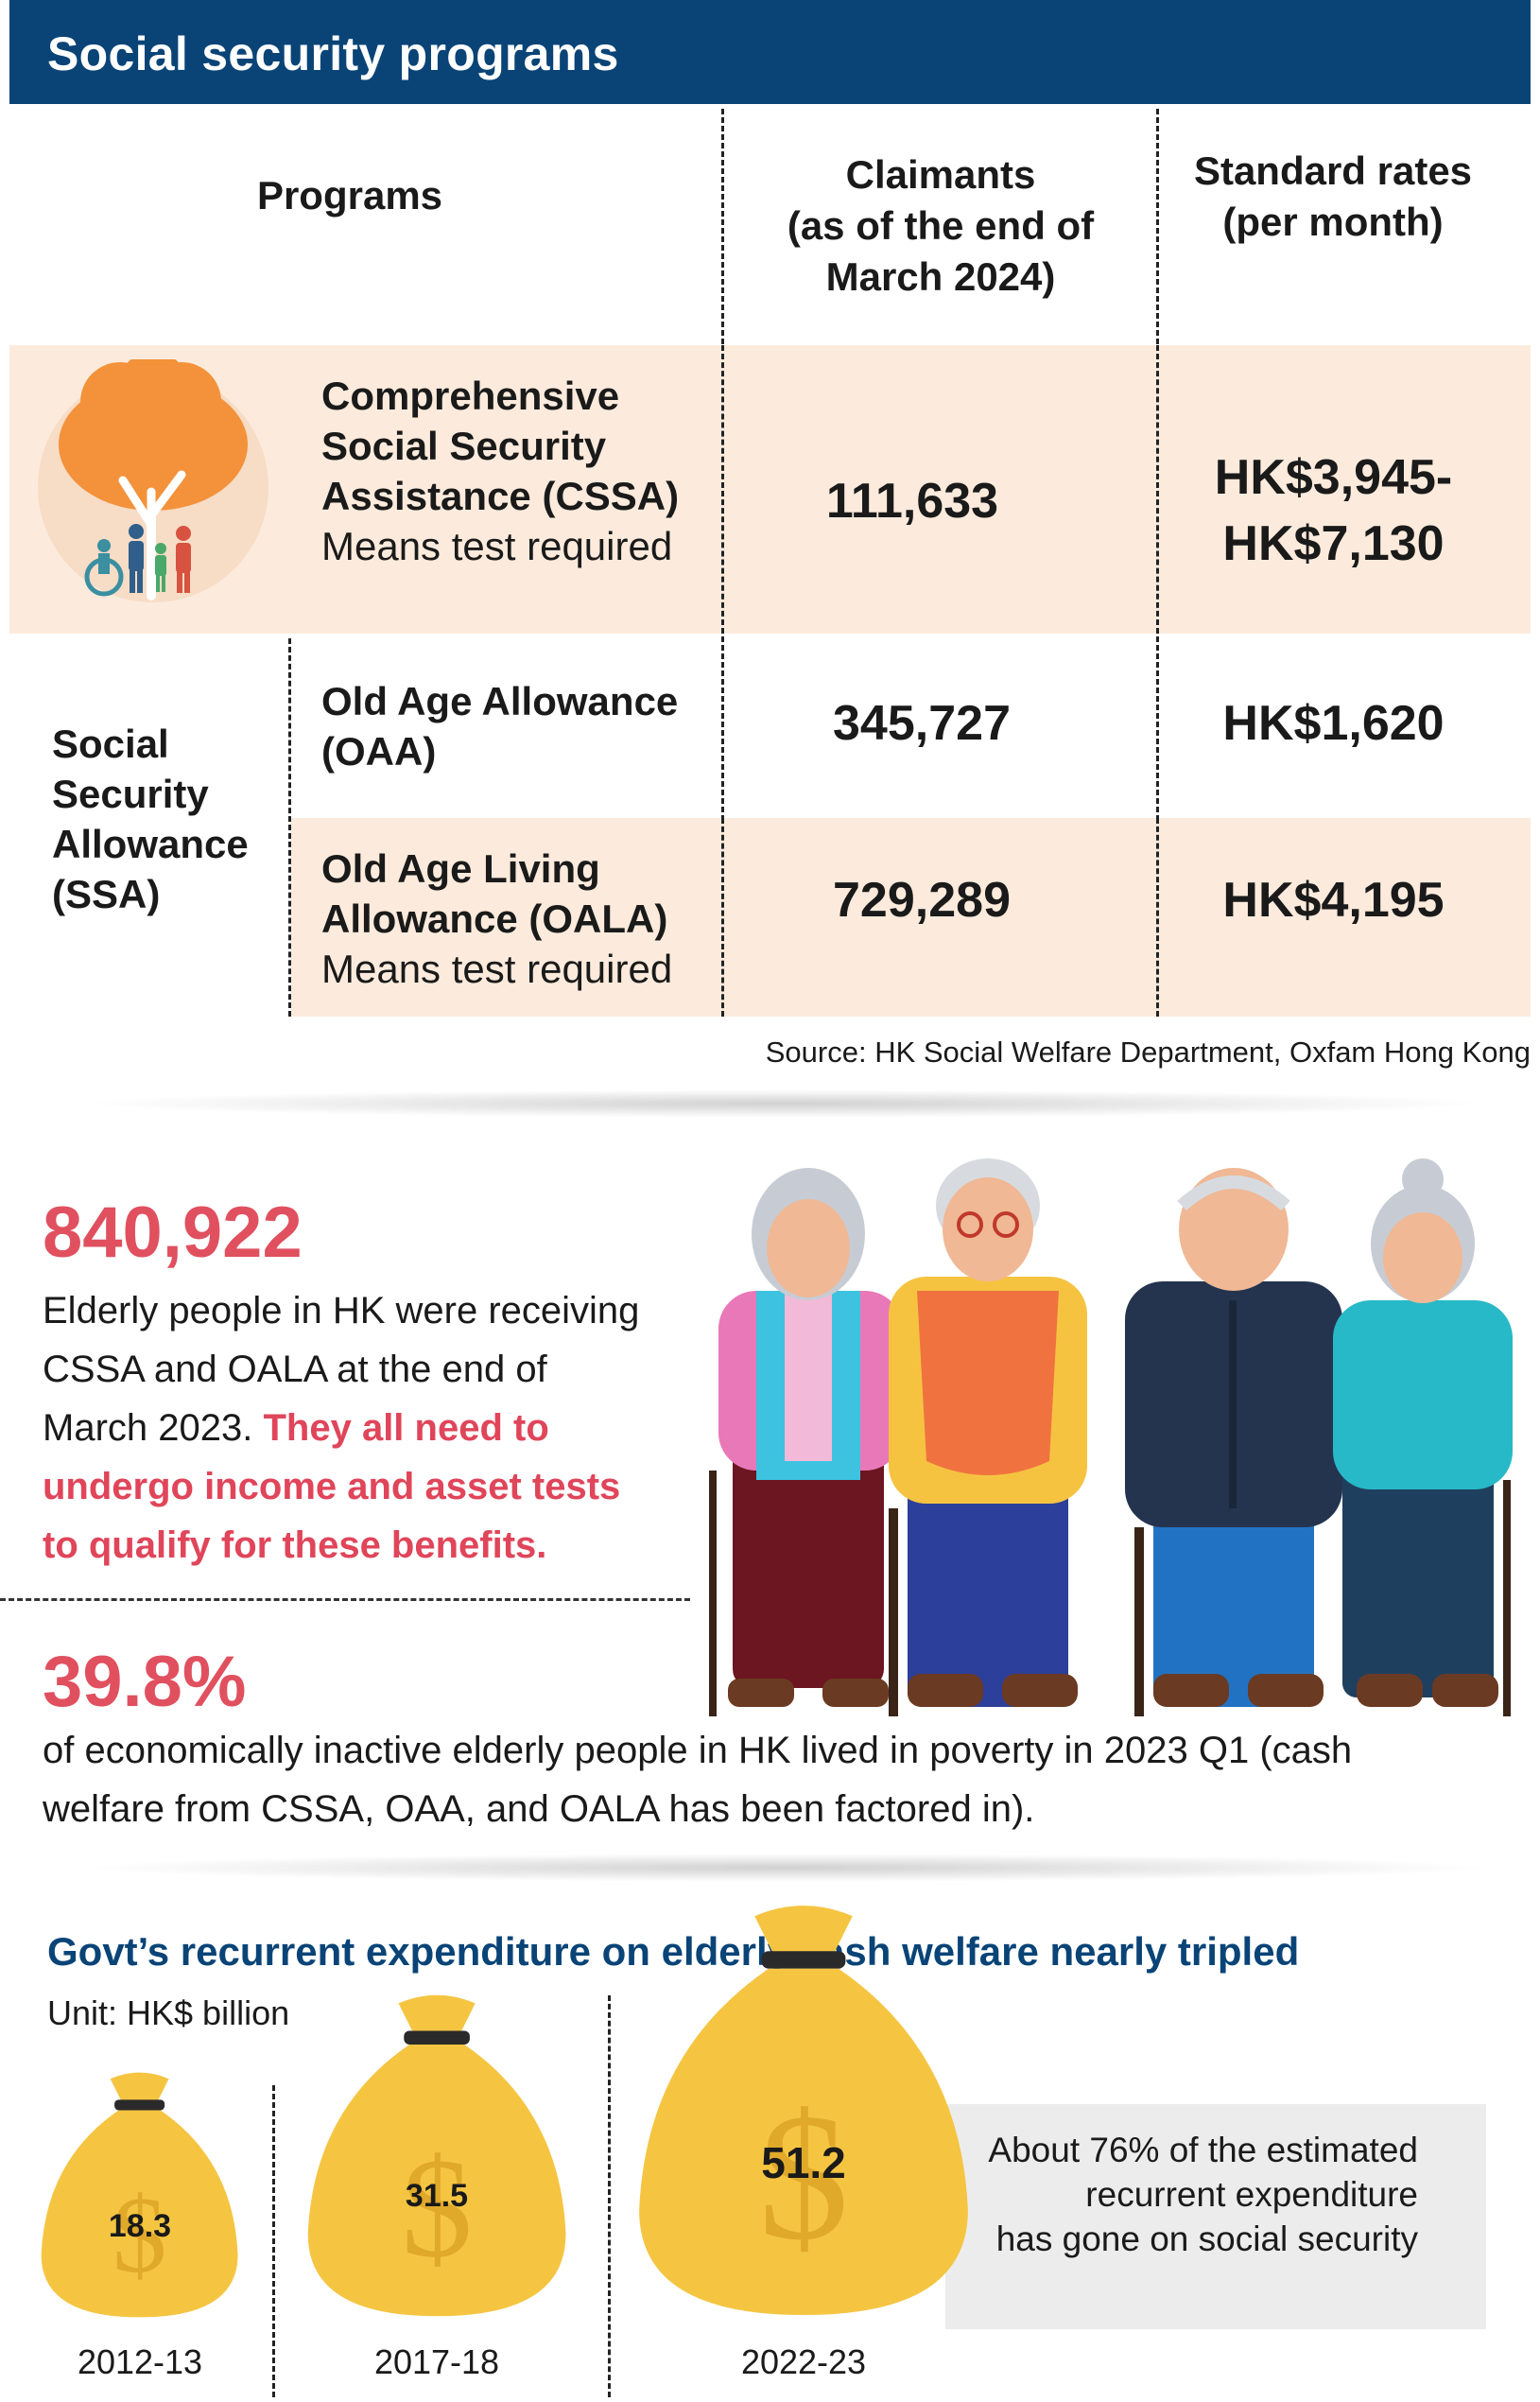 Image resolution: width=1540 pixels, height=2402 pixels. I want to click on bag-value-label: 18.3, so click(140, 2226).